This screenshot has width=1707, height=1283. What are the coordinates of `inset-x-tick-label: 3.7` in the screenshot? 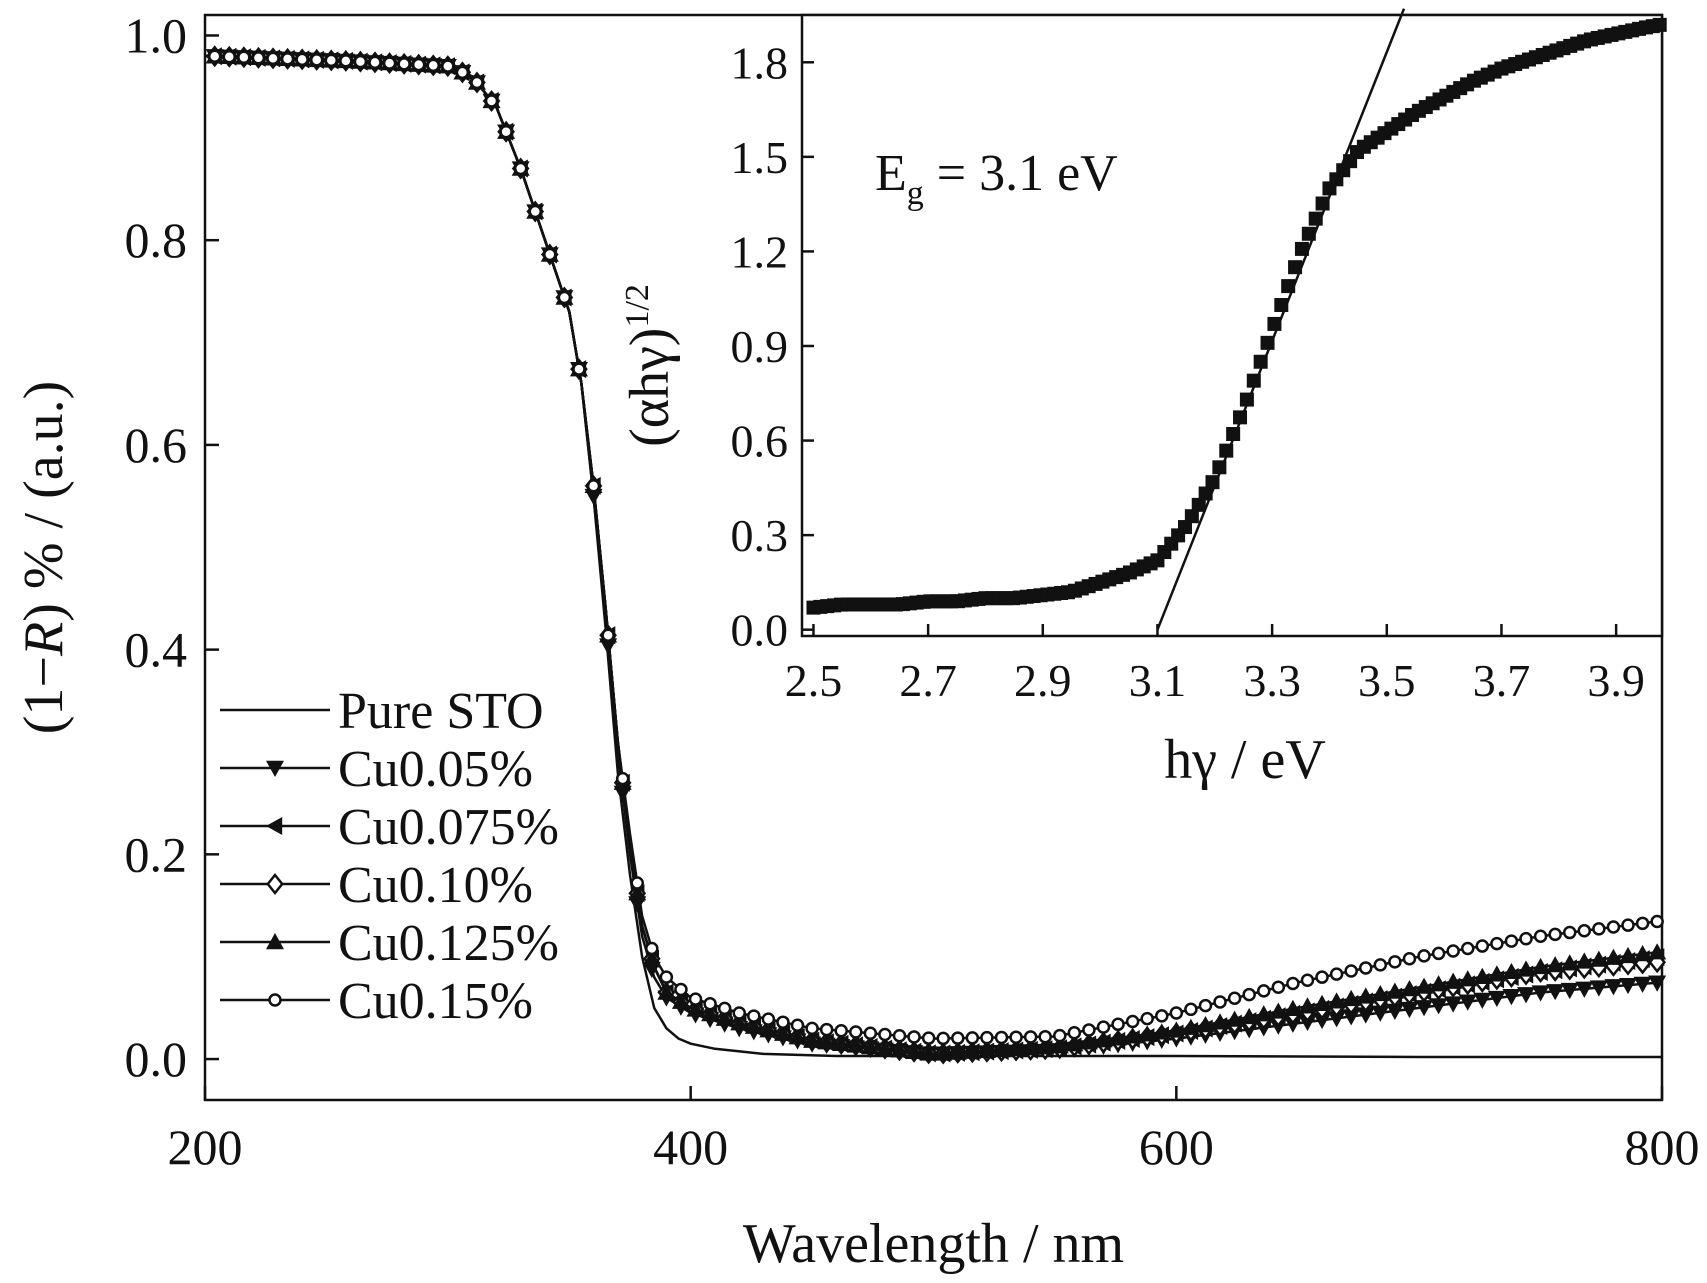 It's located at (1502, 680).